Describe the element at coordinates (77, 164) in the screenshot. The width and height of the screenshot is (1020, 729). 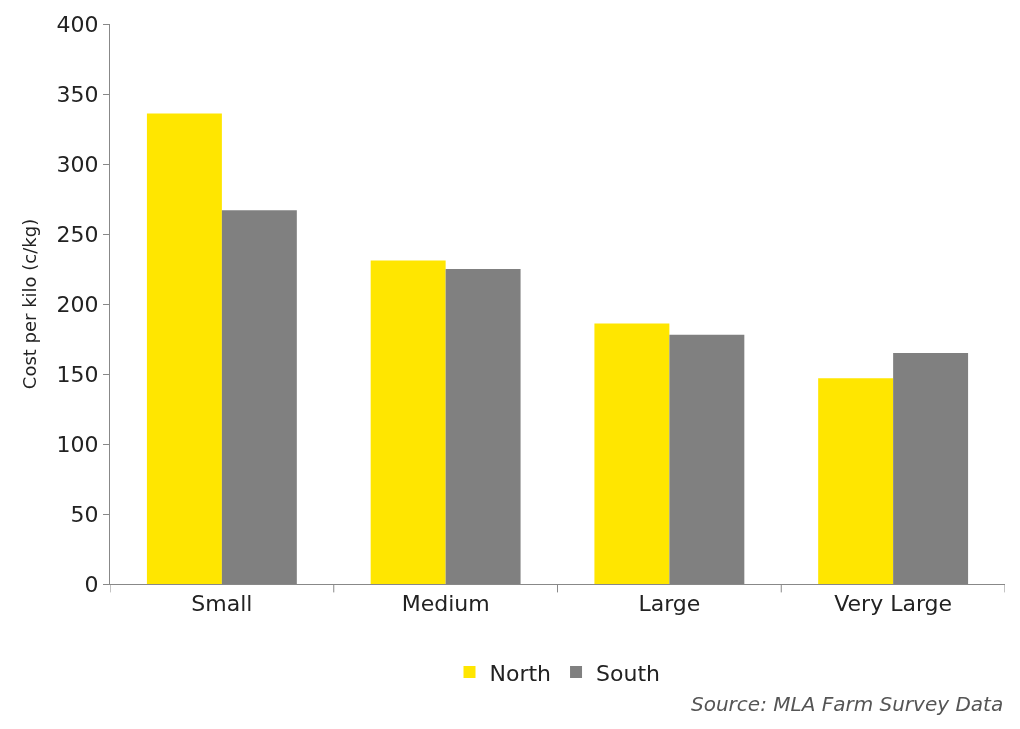
I see `y-tick-label: 300` at that location.